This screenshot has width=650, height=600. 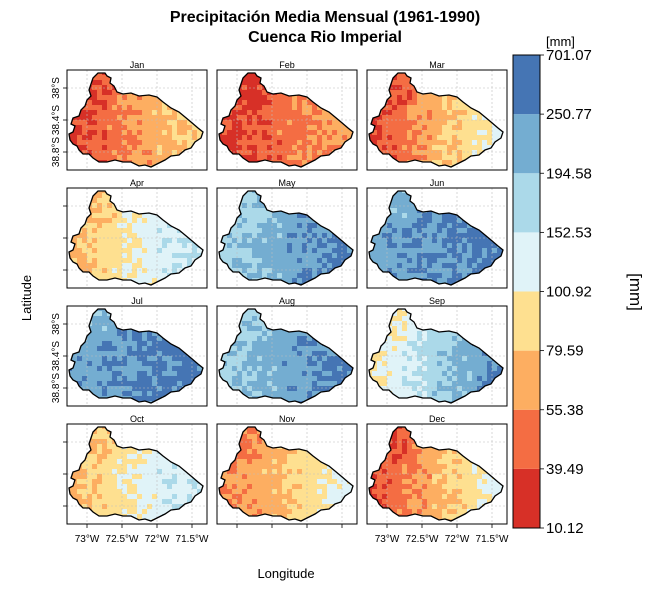 What do you see at coordinates (287, 120) in the screenshot?
I see `panel-border` at bounding box center [287, 120].